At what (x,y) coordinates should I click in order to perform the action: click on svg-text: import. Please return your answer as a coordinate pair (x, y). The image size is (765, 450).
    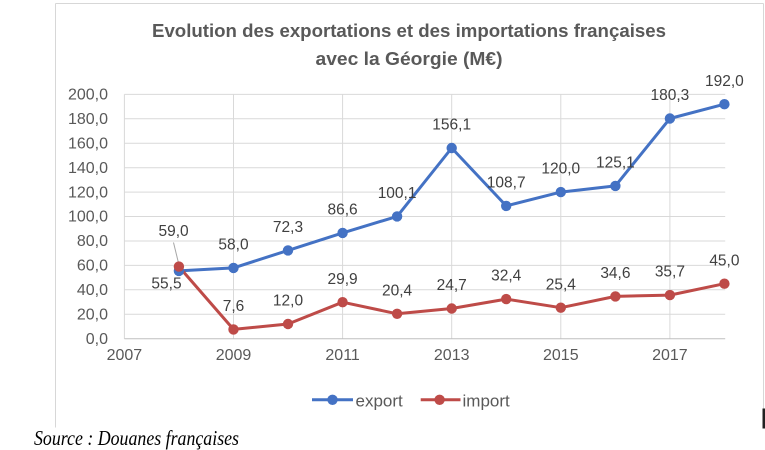
    Looking at the image, I should click on (487, 401).